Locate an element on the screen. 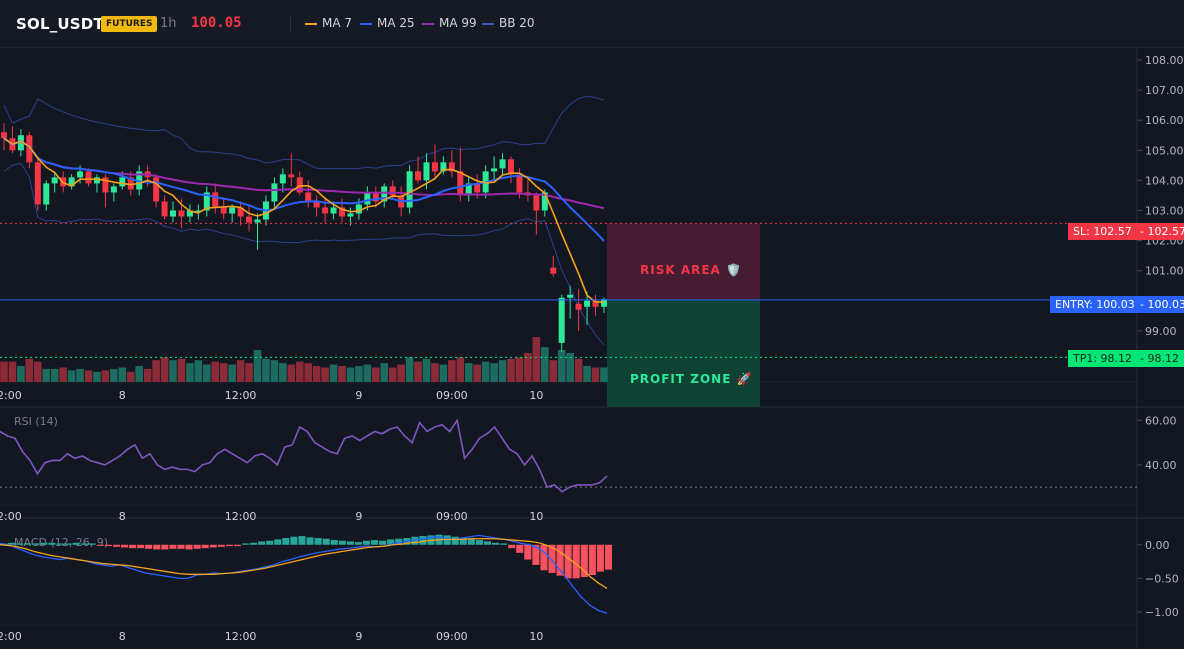  legend-ma25-swatch is located at coordinates (366, 23).